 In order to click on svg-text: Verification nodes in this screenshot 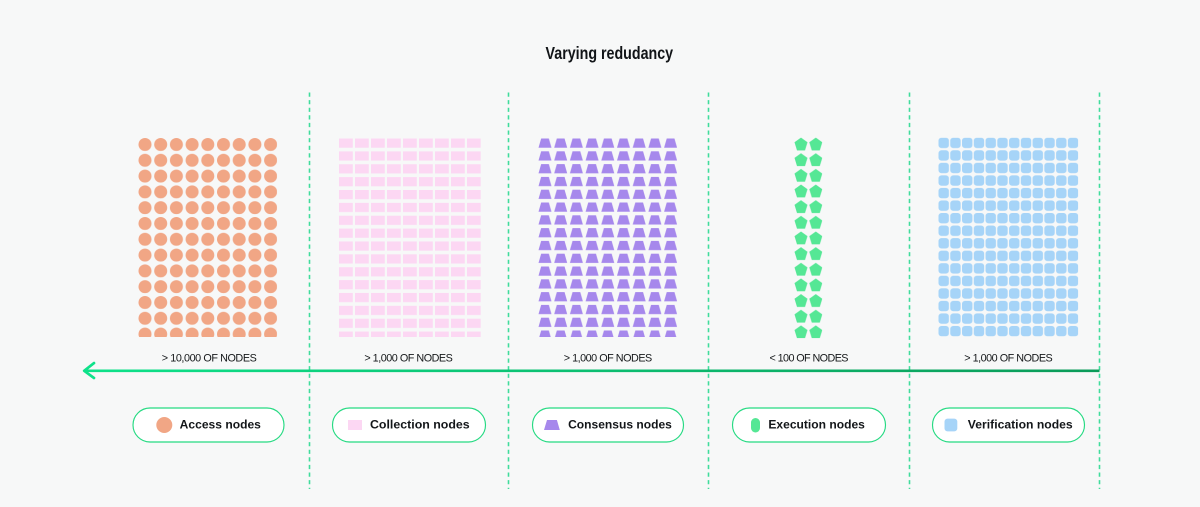, I will do `click(1020, 425)`.